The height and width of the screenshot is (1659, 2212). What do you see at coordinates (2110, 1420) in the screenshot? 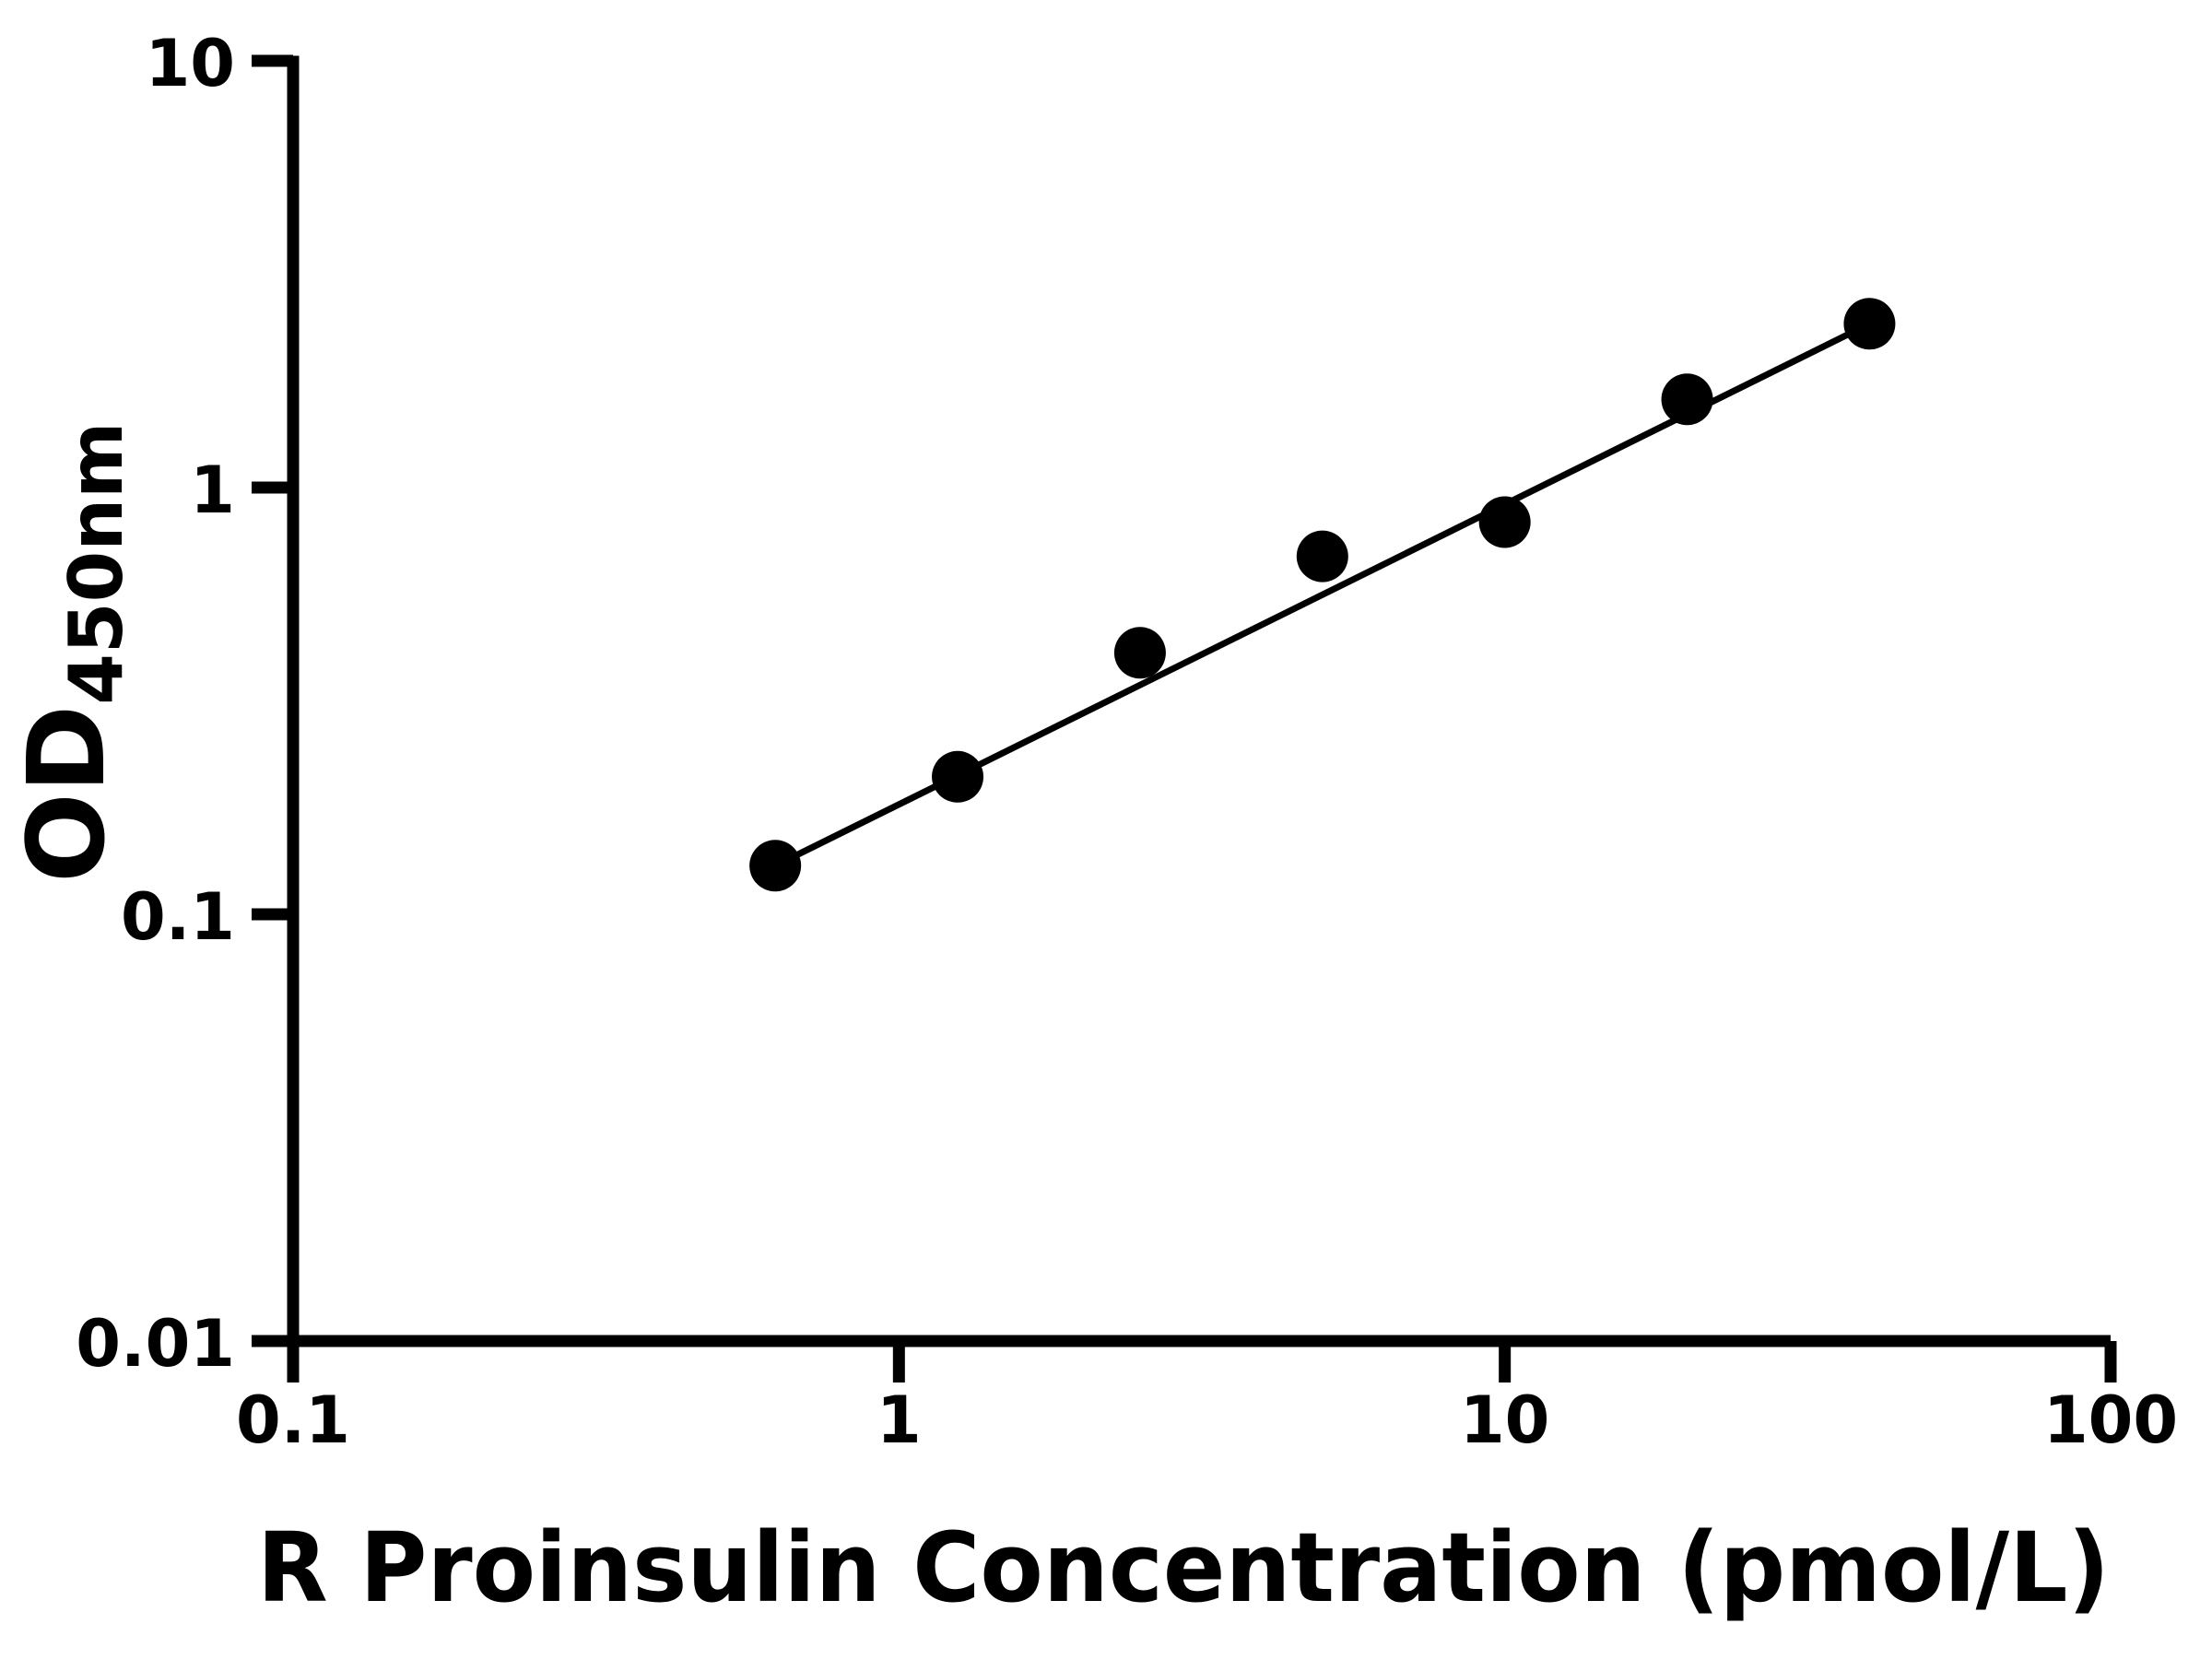
I see `x-tick-label: 100` at bounding box center [2110, 1420].